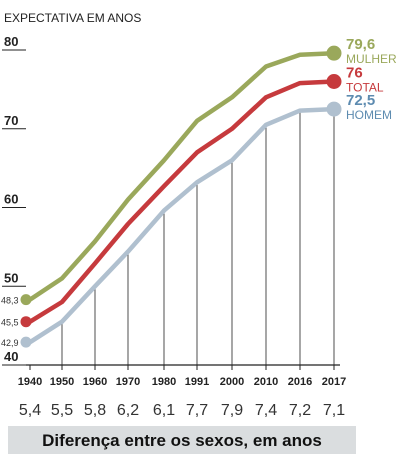  I want to click on start-labels: 48,3 45,5 42,9, so click(10, 322).